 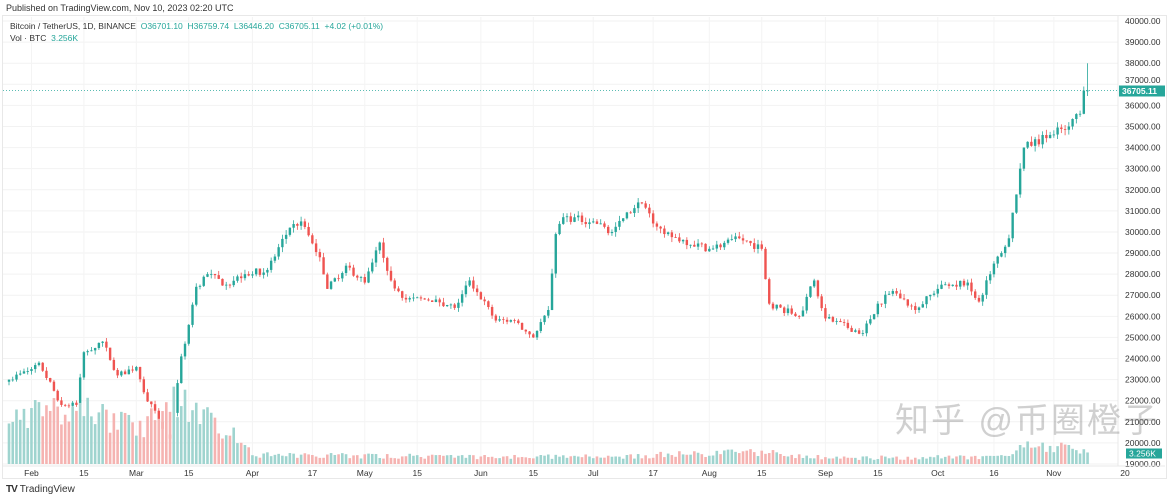 What do you see at coordinates (28, 38) in the screenshot?
I see `volume-label: Vol · BTC` at bounding box center [28, 38].